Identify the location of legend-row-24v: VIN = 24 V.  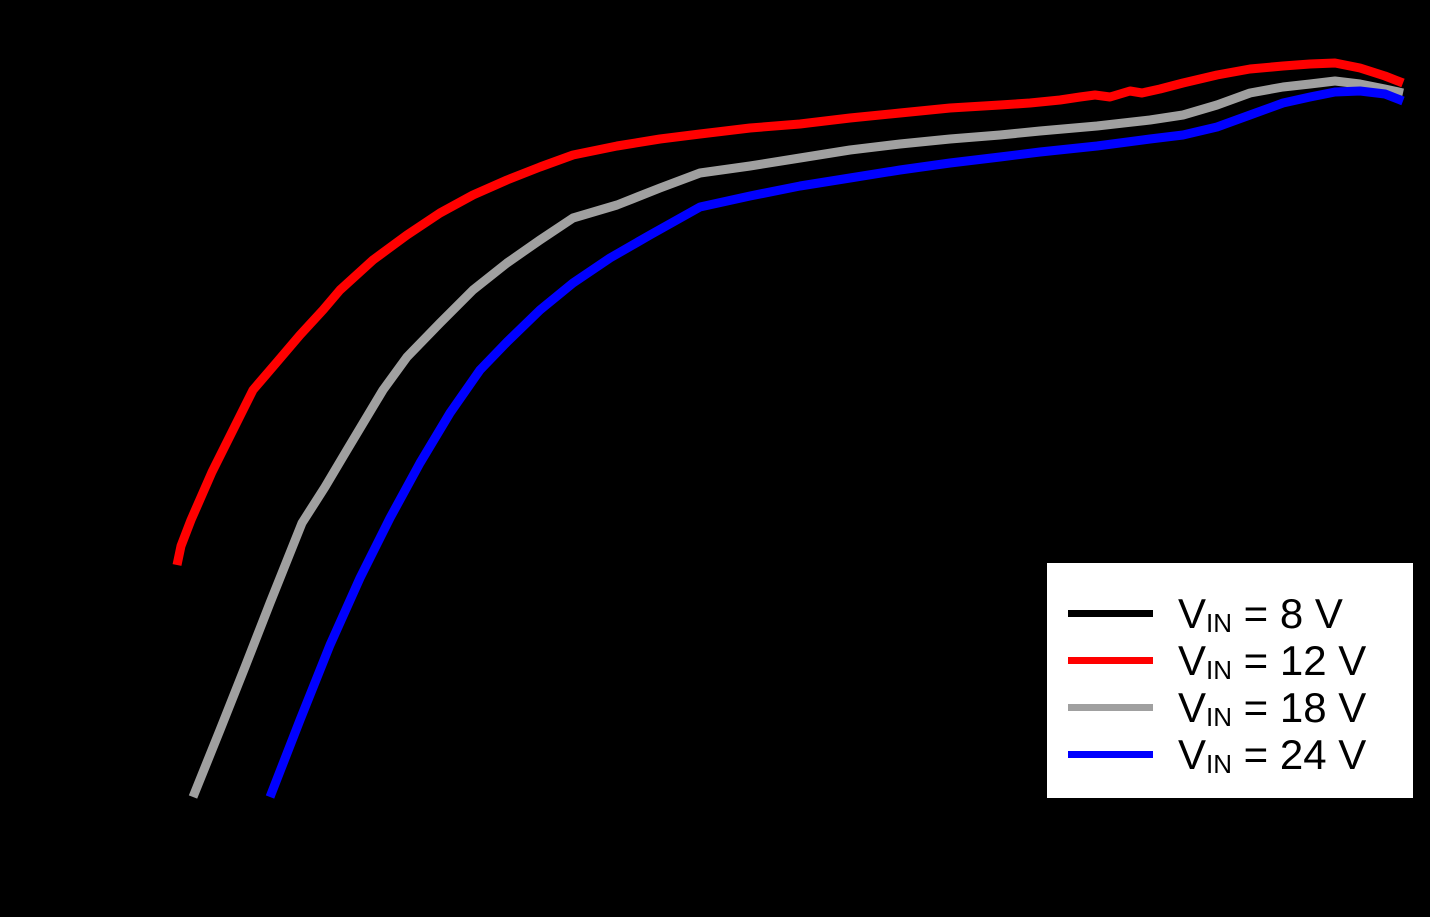
(1230, 754).